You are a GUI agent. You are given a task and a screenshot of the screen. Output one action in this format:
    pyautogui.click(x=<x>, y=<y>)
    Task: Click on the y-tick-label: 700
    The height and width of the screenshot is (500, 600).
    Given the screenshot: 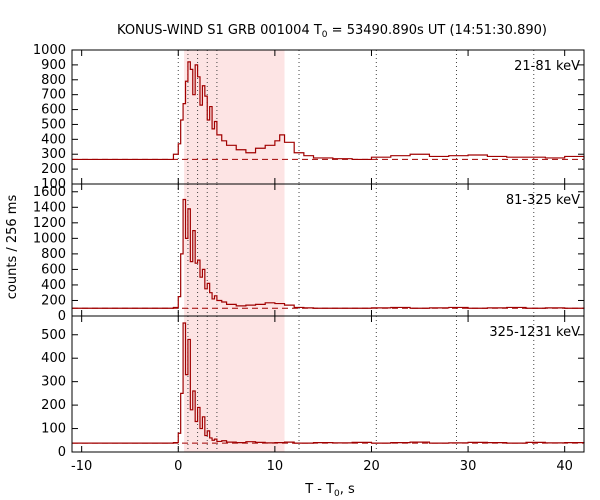 What is the action you would take?
    pyautogui.click(x=53, y=95)
    